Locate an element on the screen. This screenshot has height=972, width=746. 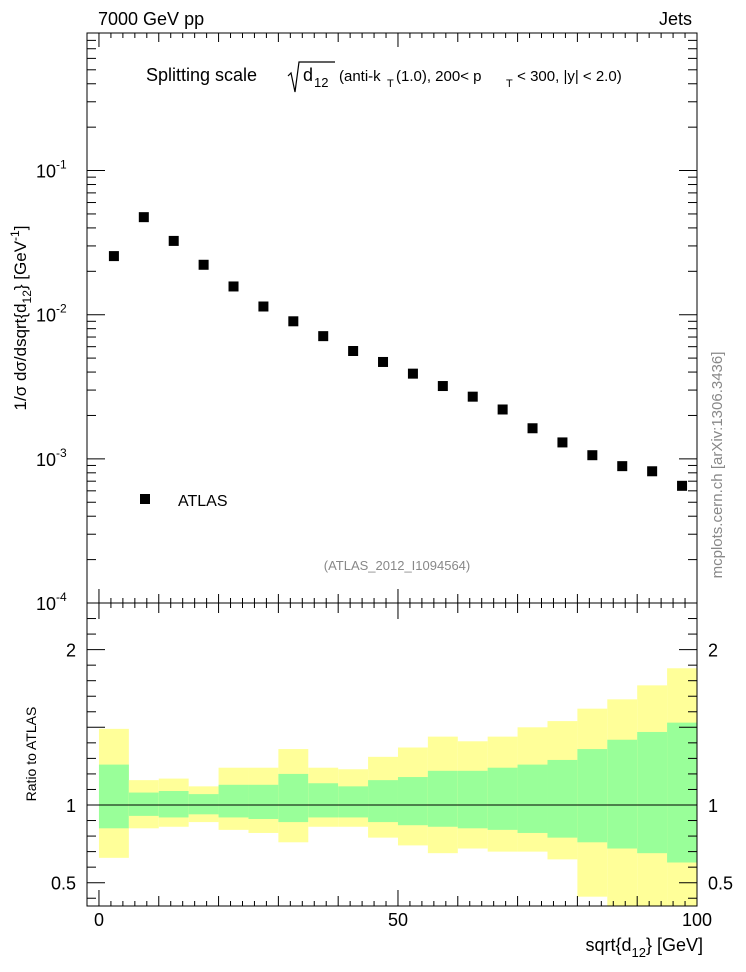
main-y-tick-labels: 10⁻¹ 10⁻² 10⁻³ 10⁻⁴ is located at coordinates (51, 386).